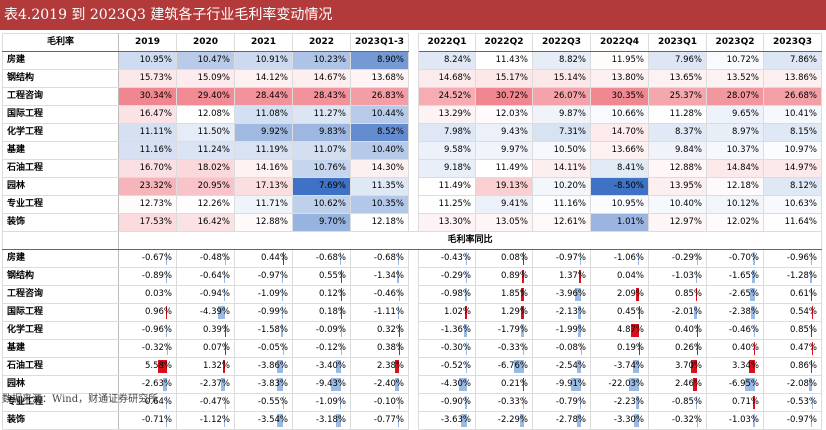 The width and height of the screenshot is (826, 430). I want to click on margin-cell: 13.05%, so click(504, 223).